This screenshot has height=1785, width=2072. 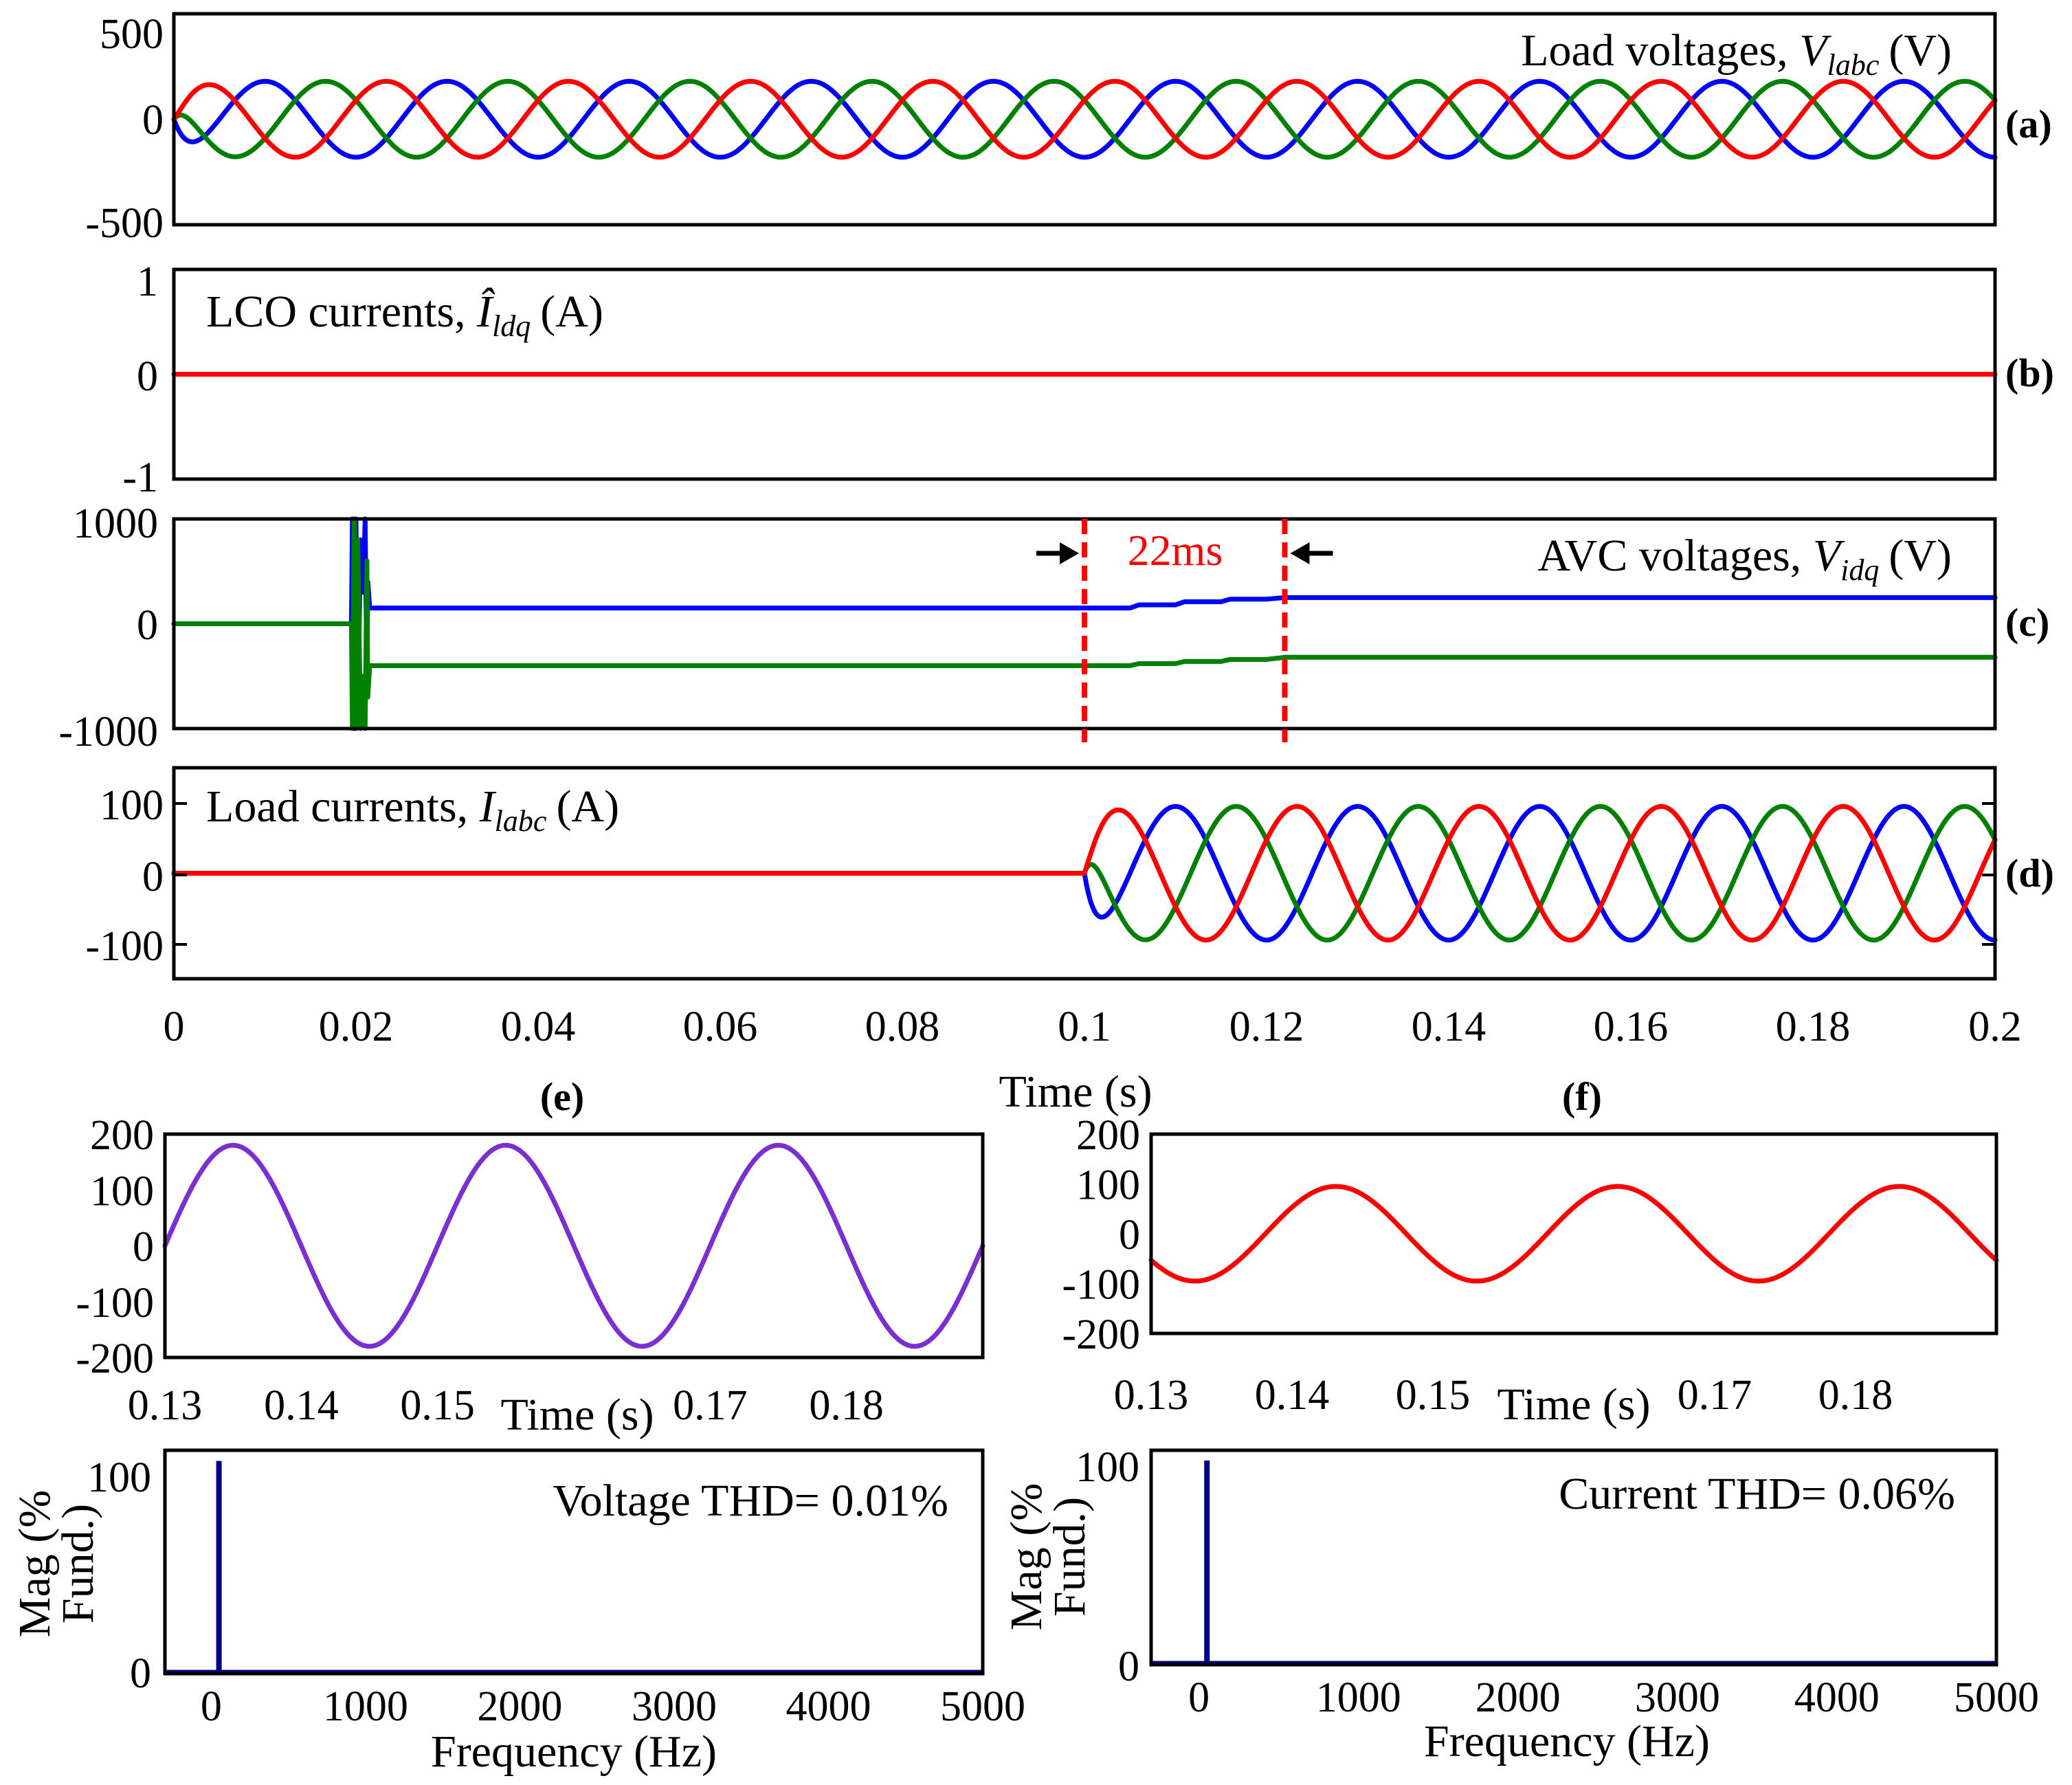 I want to click on panel-c-title-symbol: V, so click(x=1829, y=556).